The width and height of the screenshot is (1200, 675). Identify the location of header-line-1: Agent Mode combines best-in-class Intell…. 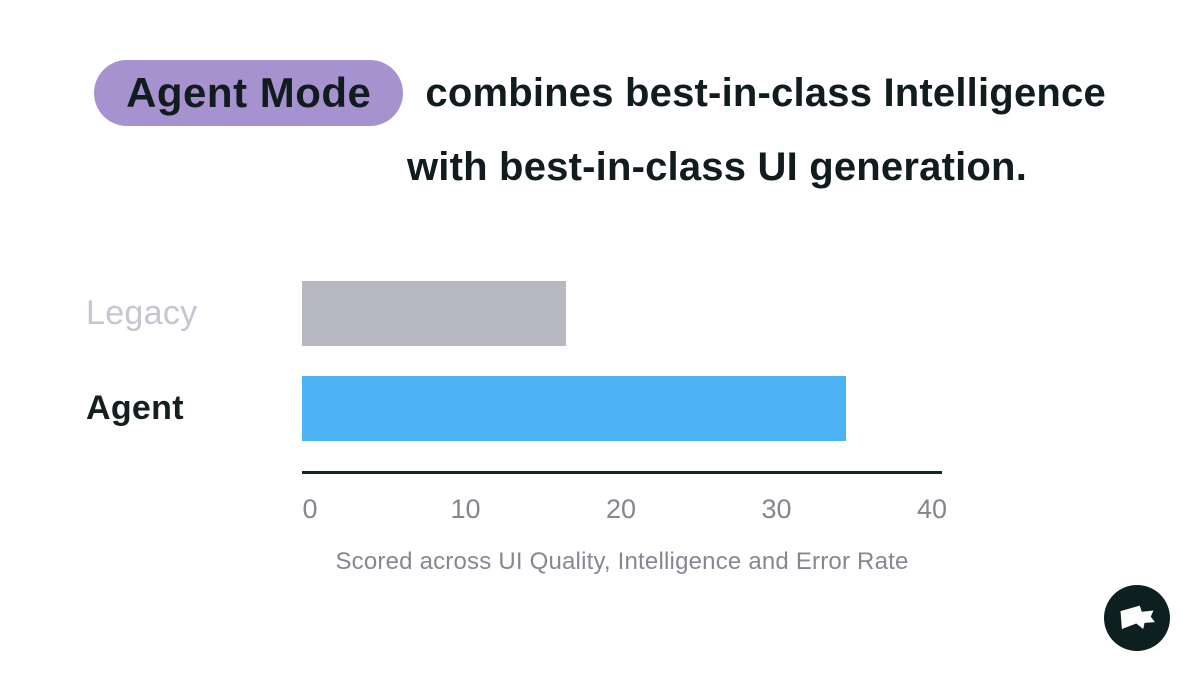
(600, 93).